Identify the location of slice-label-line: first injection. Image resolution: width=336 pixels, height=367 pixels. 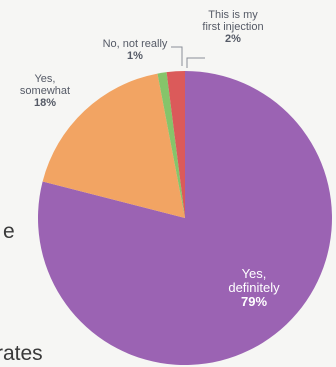
(232, 27).